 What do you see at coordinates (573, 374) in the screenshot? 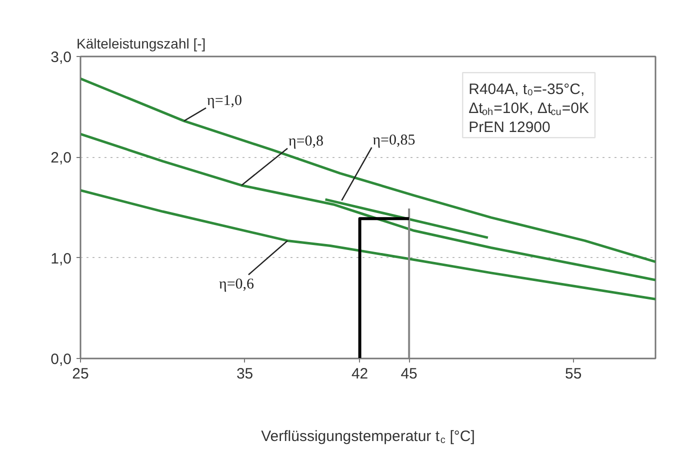
I see `x-tick-label: 55` at bounding box center [573, 374].